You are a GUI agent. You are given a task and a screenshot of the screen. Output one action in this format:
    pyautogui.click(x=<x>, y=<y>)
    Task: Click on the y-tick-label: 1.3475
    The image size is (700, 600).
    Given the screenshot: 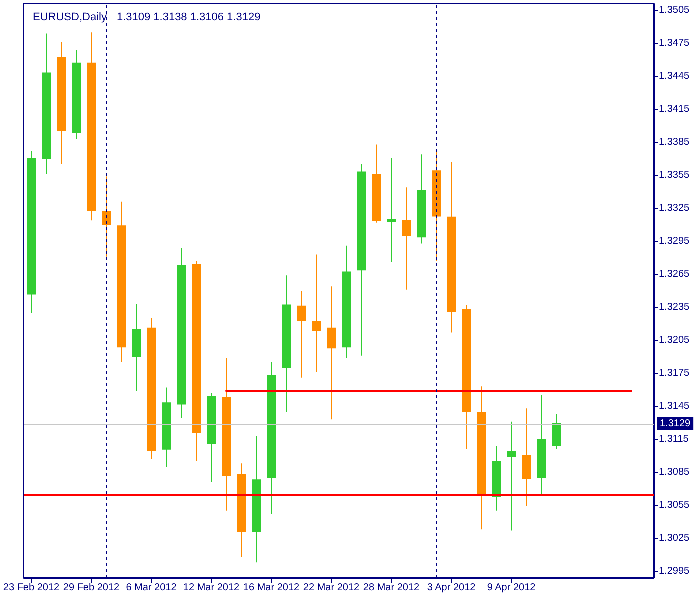 What is the action you would take?
    pyautogui.click(x=674, y=44)
    